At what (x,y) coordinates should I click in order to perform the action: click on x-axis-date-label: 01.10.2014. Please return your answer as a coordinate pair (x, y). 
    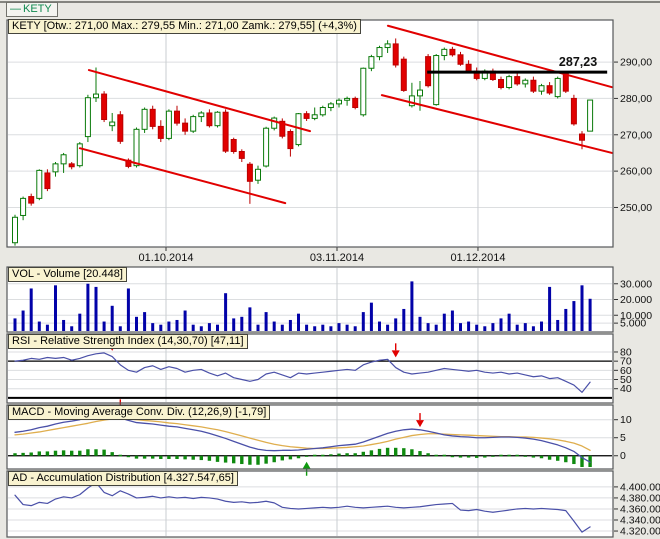
    Looking at the image, I should click on (165, 258).